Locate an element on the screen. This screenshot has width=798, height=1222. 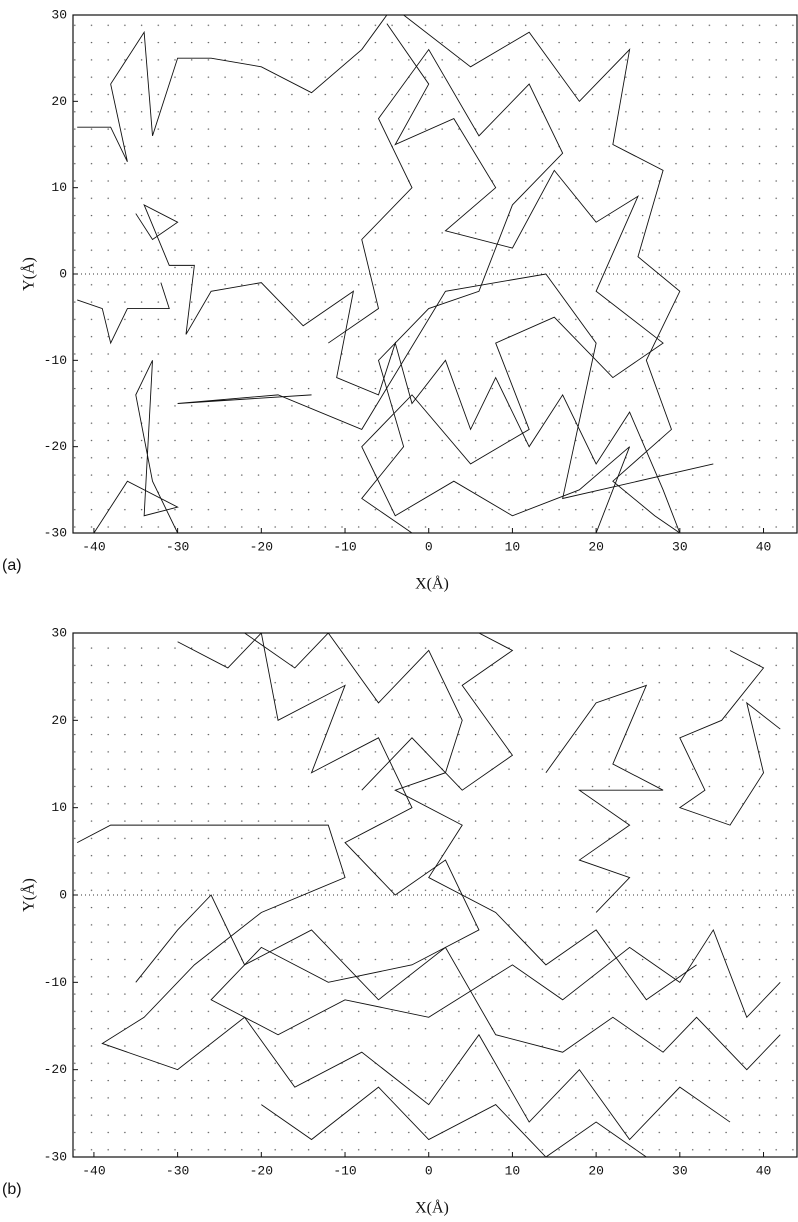
panel-label: (b) is located at coordinates (12, 1189).